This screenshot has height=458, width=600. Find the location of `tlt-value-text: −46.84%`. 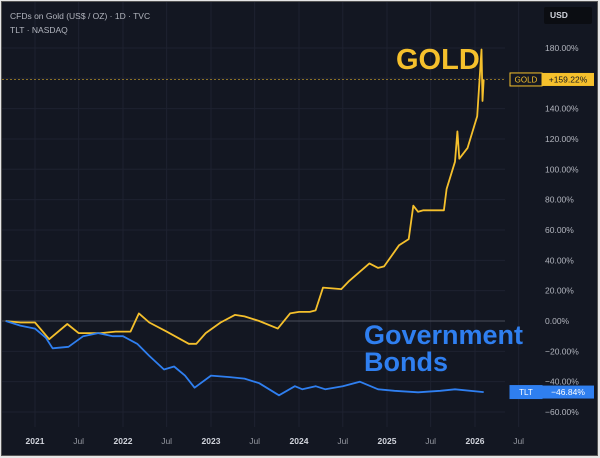

tlt-value-text: −46.84% is located at coordinates (568, 392).